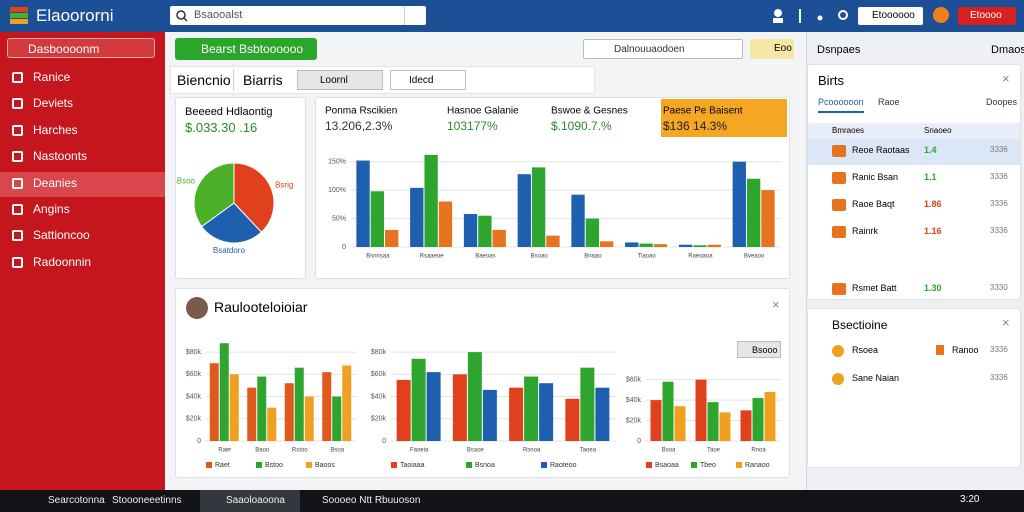 The height and width of the screenshot is (512, 1024). What do you see at coordinates (55, 129) in the screenshot?
I see `nav-item: Harches` at bounding box center [55, 129].